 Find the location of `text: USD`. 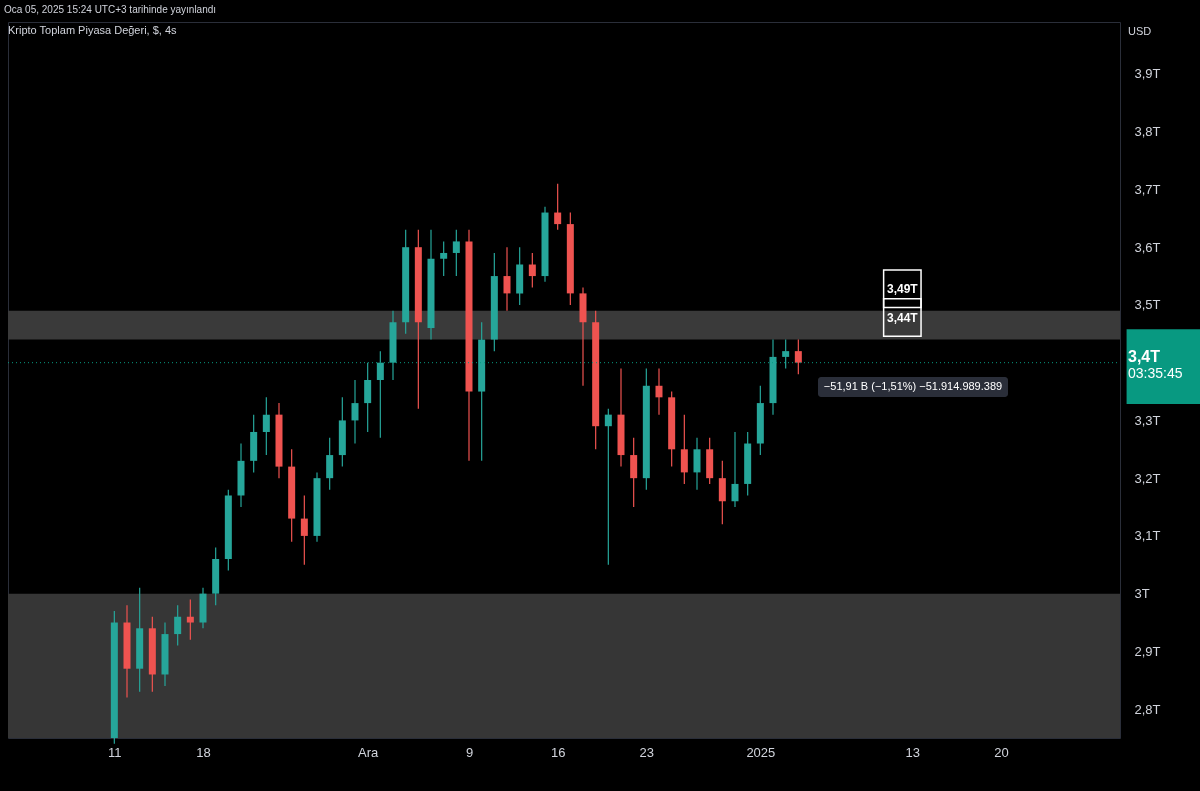

text: USD is located at coordinates (1140, 31).